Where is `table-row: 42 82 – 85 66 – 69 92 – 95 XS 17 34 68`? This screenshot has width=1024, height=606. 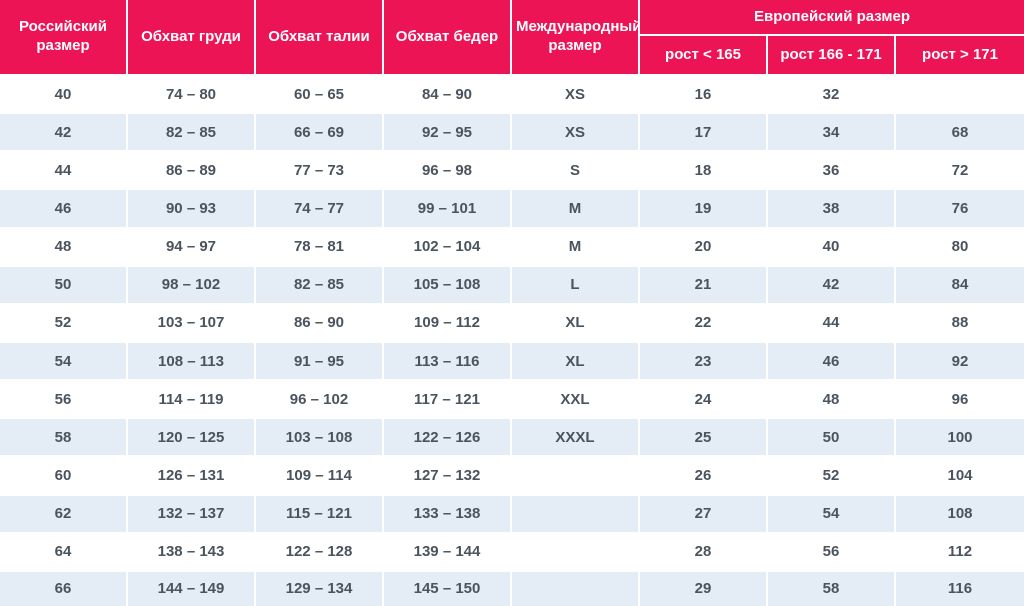 table-row: 42 82 – 85 66 – 69 92 – 95 XS 17 34 68 is located at coordinates (512, 133).